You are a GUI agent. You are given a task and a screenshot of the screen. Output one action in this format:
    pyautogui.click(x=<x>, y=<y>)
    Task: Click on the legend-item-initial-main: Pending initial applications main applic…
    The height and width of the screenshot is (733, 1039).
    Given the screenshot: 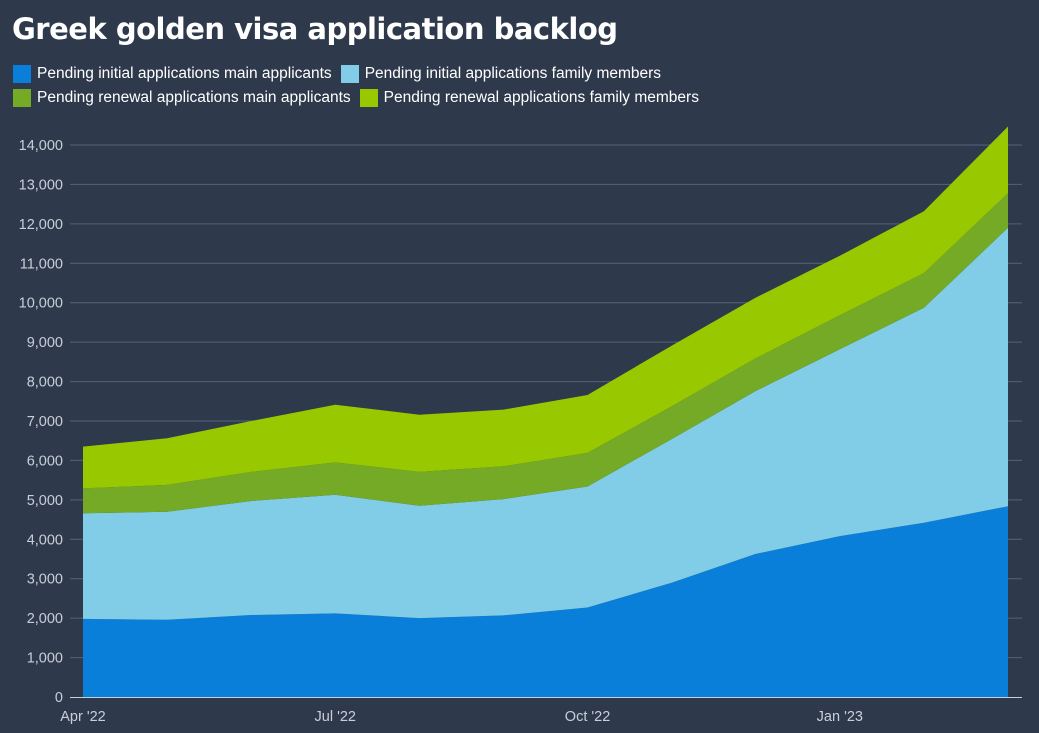 What is the action you would take?
    pyautogui.click(x=172, y=74)
    